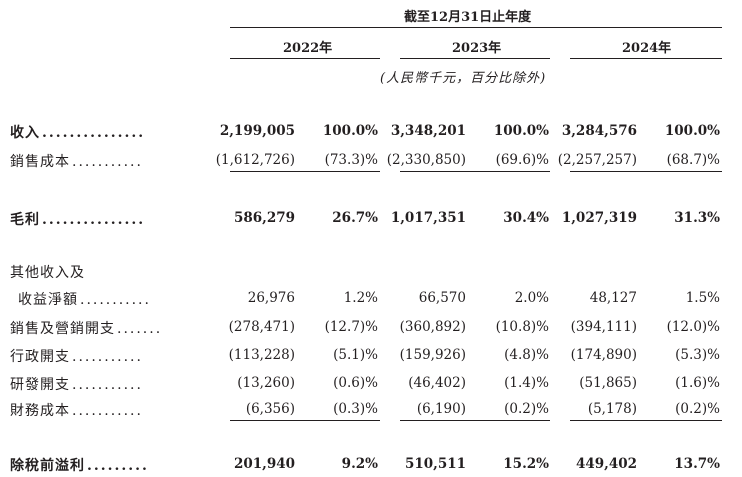 Image resolution: width=742 pixels, height=477 pixels. Describe the element at coordinates (40, 162) in the screenshot. I see `row-label-text: 銷售成本` at that location.